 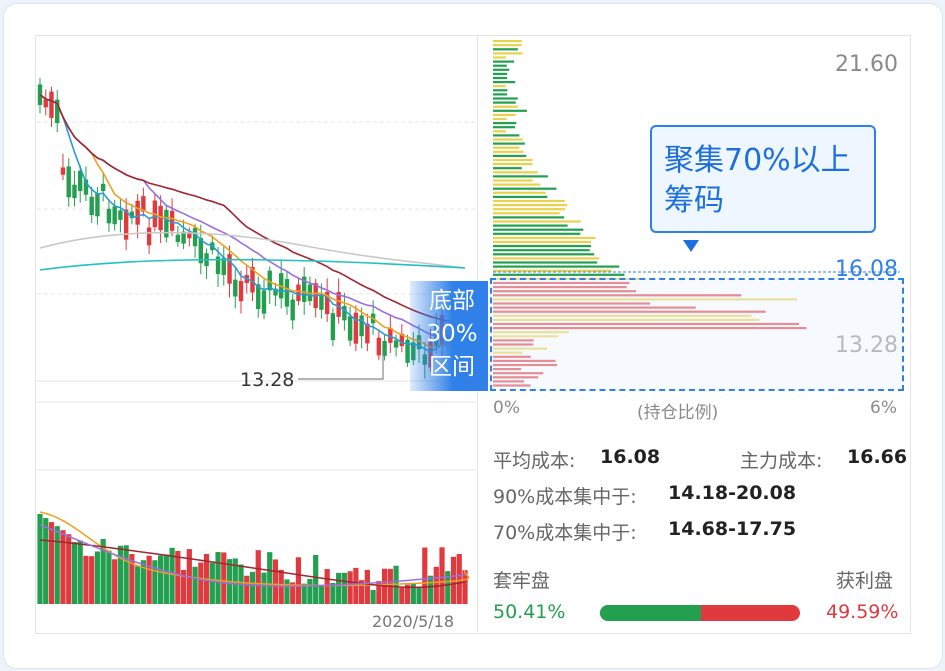 I want to click on main-cost-label: 主力成本:, so click(x=781, y=461).